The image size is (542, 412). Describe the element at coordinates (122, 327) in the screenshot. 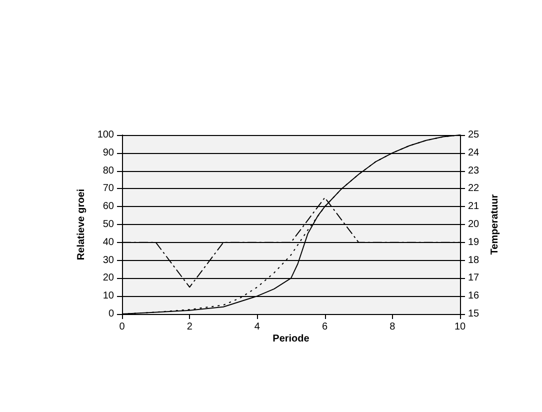

I see `x-tick-label: 0` at that location.